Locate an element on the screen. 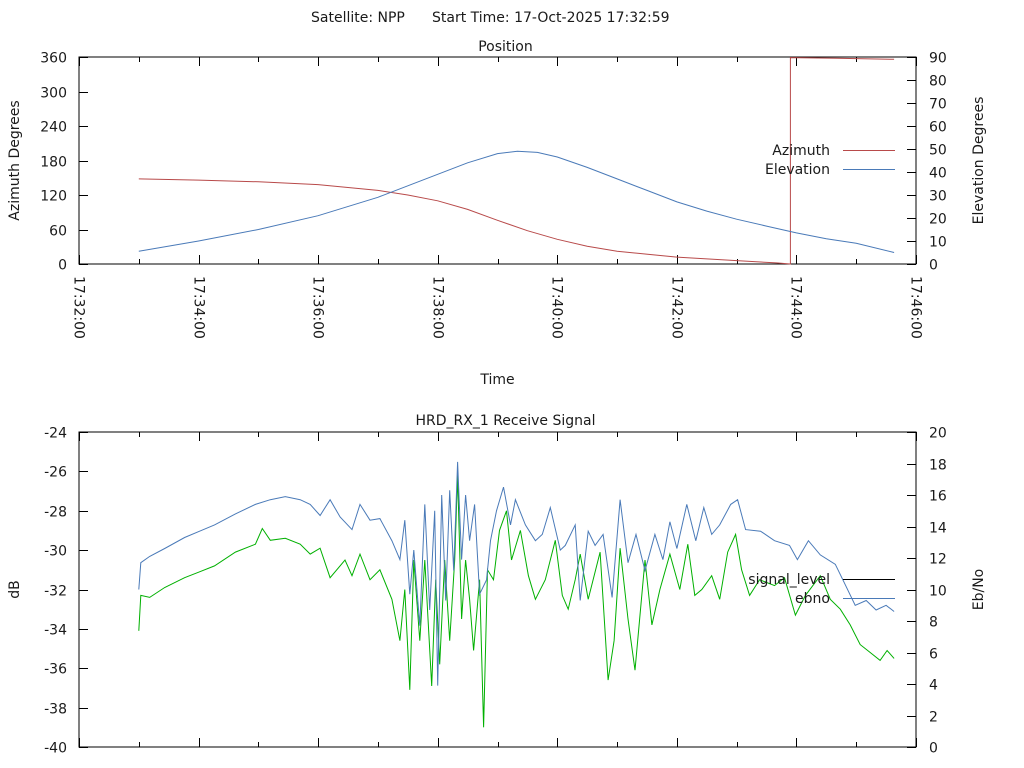 The image size is (1024, 768). chart-title: HRD_RX_1 Receive Signal is located at coordinates (506, 421).